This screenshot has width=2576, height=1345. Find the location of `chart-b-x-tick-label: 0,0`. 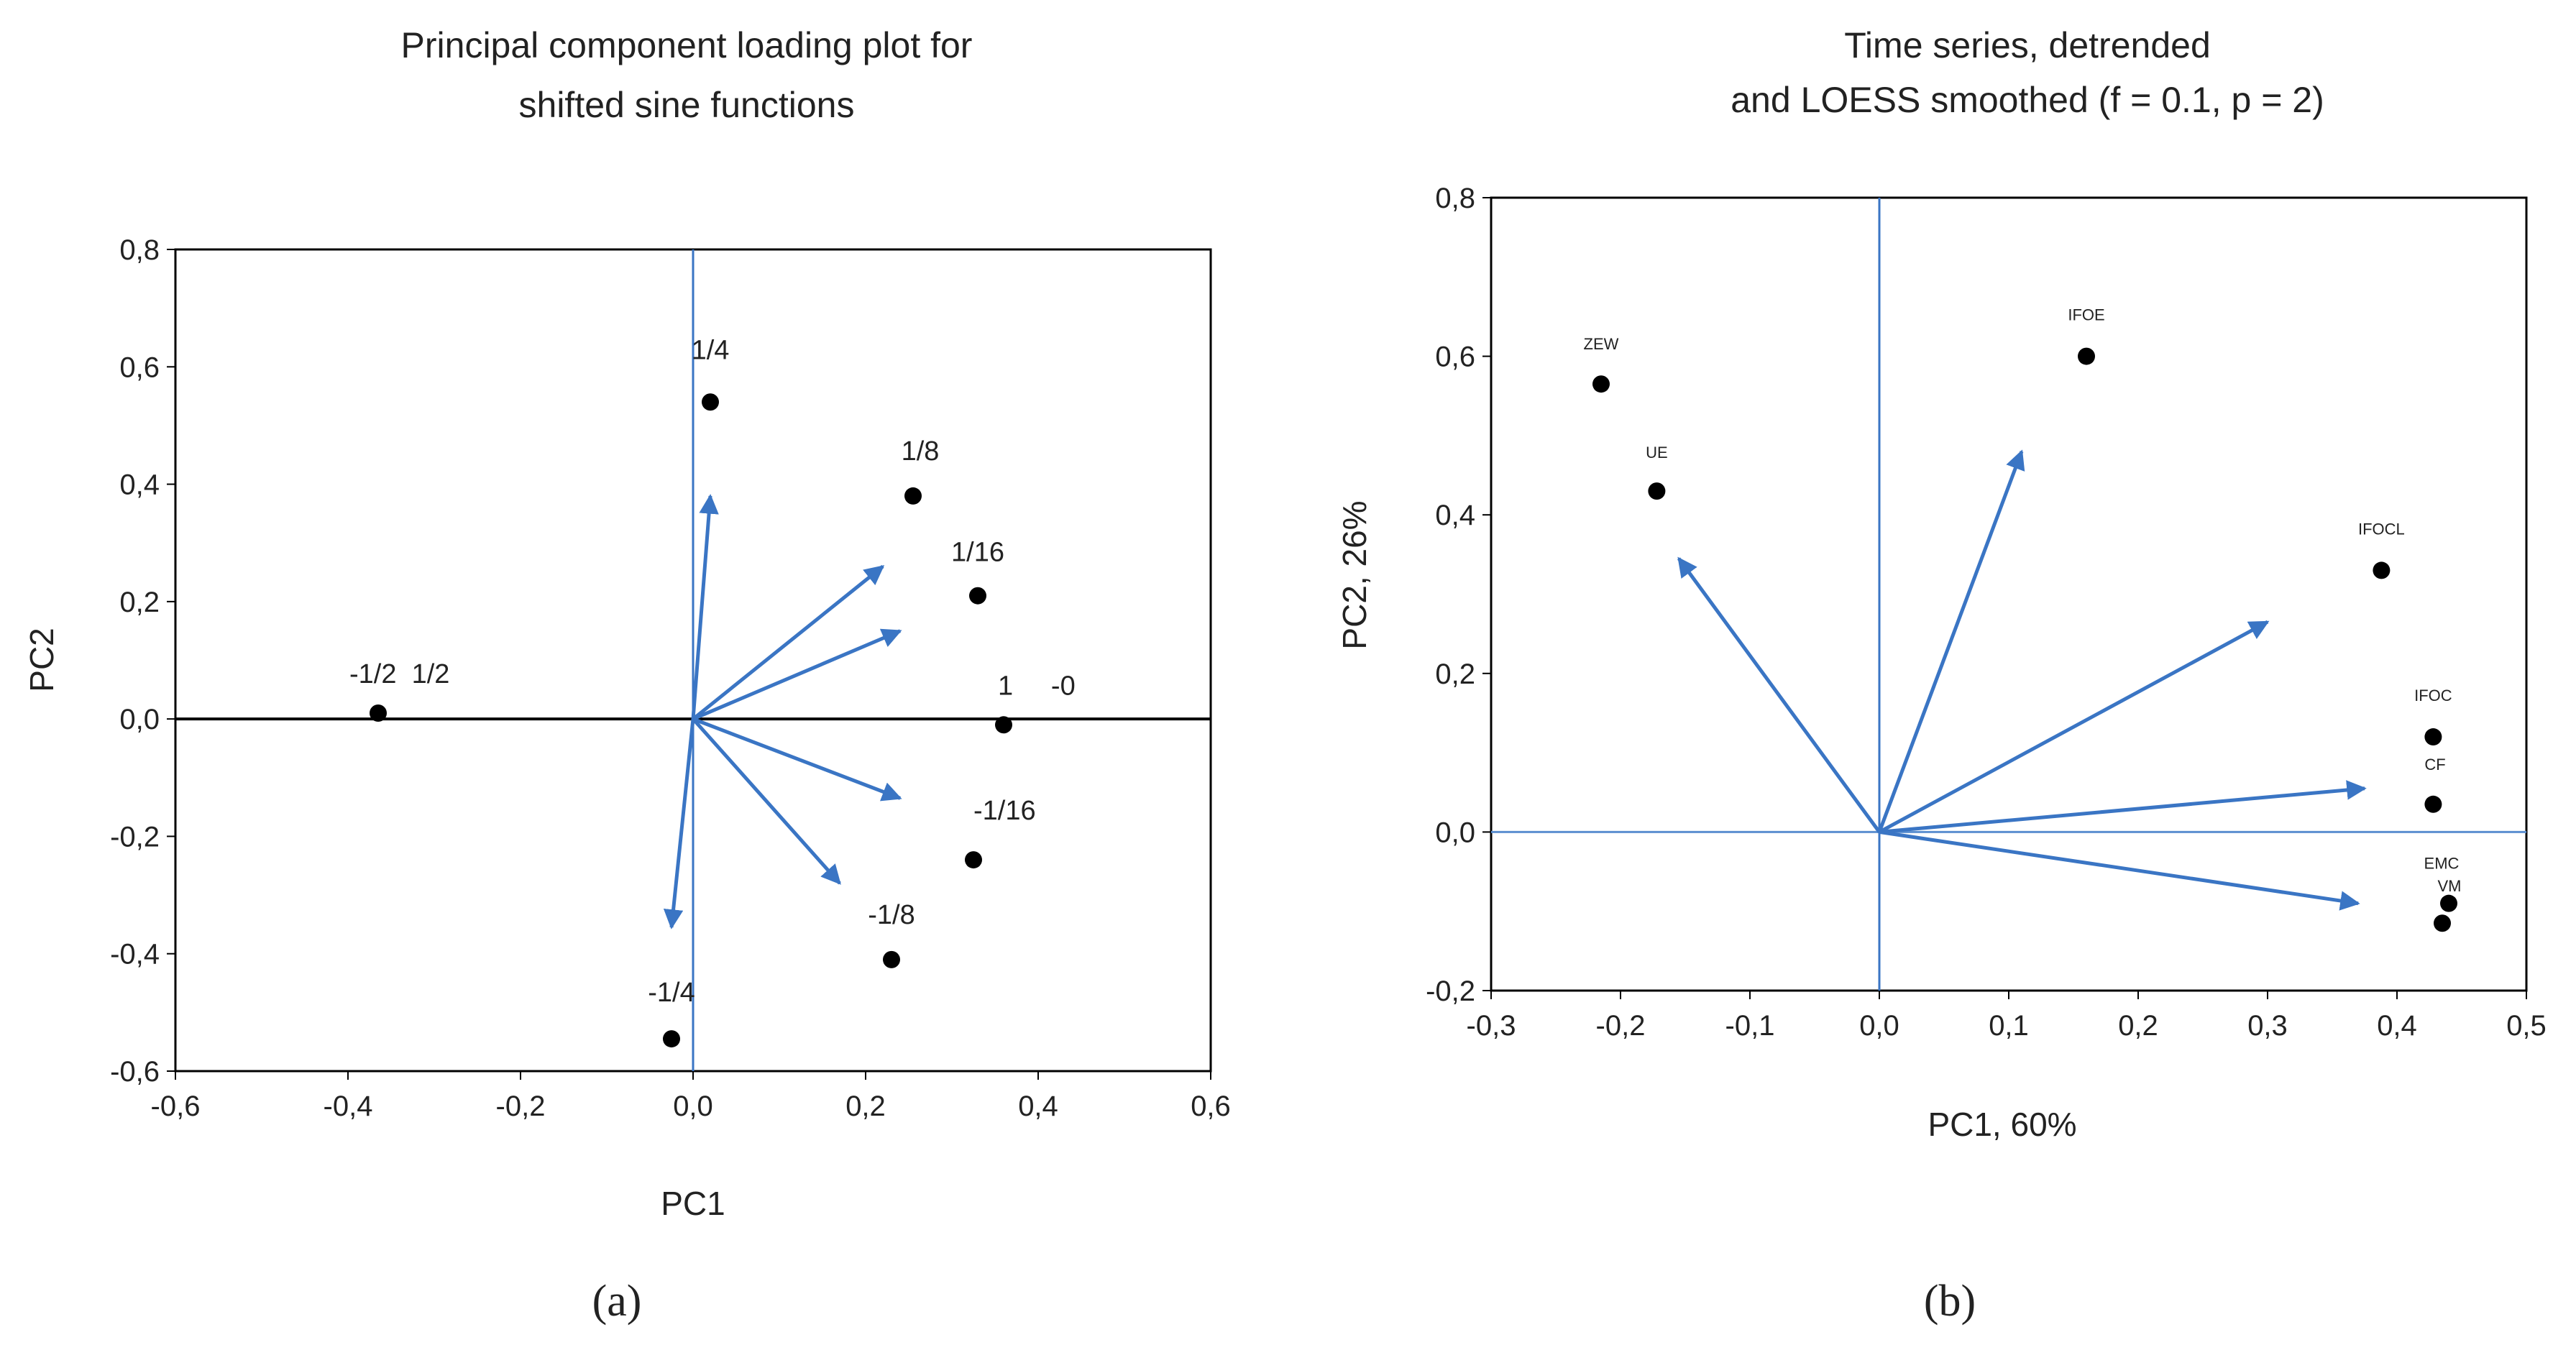

chart-b-x-tick-label: 0,0 is located at coordinates (1879, 1026).